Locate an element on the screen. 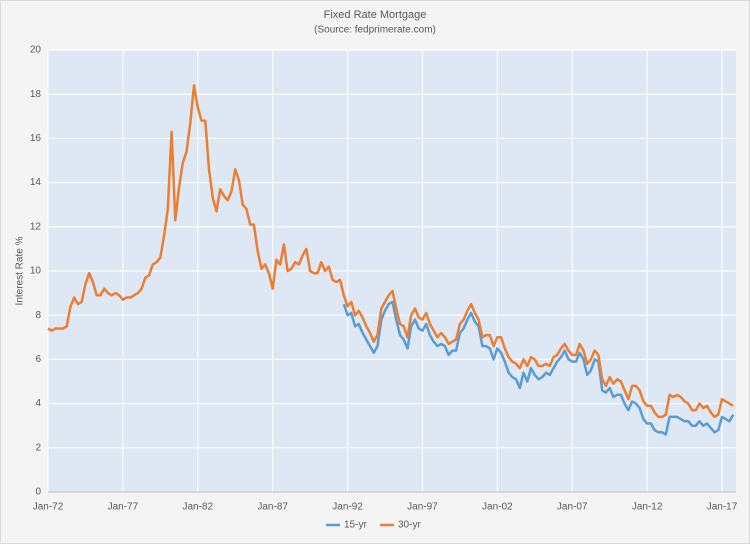 Image resolution: width=750 pixels, height=544 pixels. y-tick-label: 12 is located at coordinates (36, 226).